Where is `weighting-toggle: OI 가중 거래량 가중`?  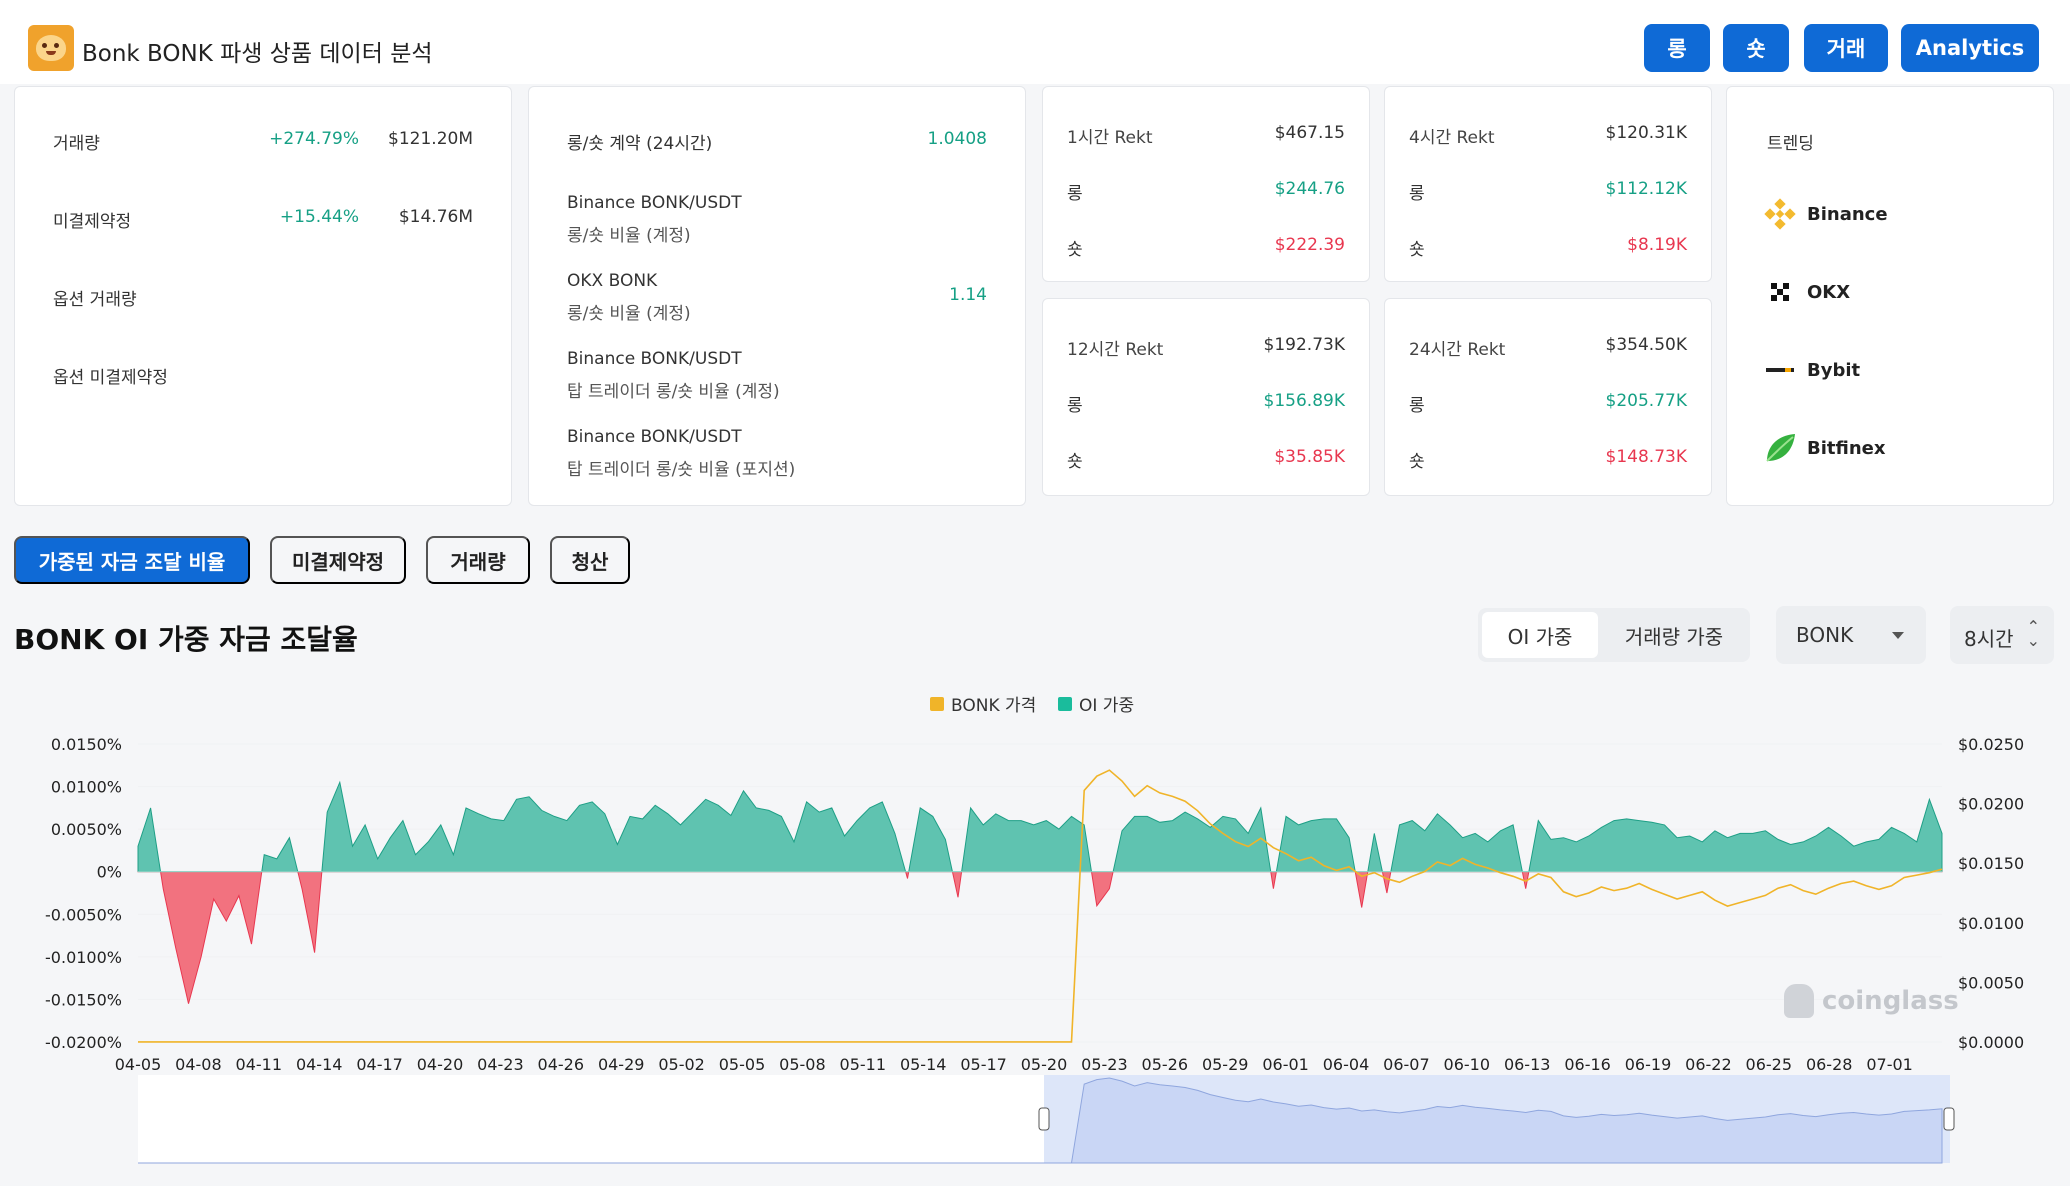 weighting-toggle: OI 가중 거래량 가중 is located at coordinates (1614, 635).